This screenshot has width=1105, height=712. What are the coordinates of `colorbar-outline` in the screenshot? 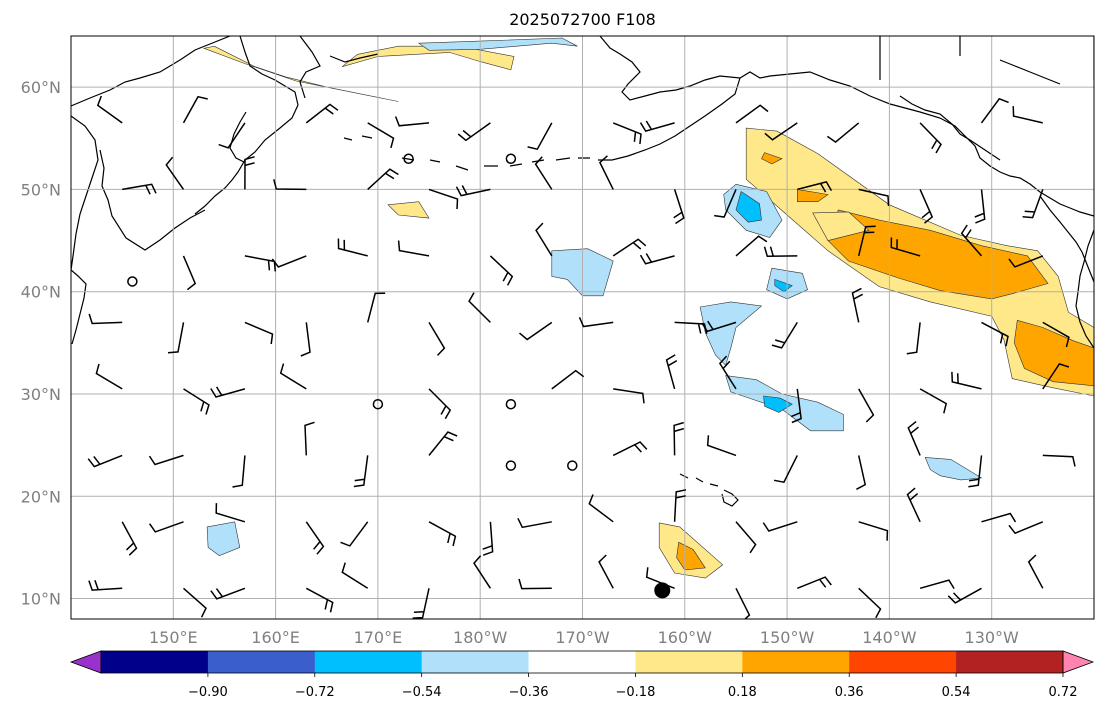 It's located at (582, 662).